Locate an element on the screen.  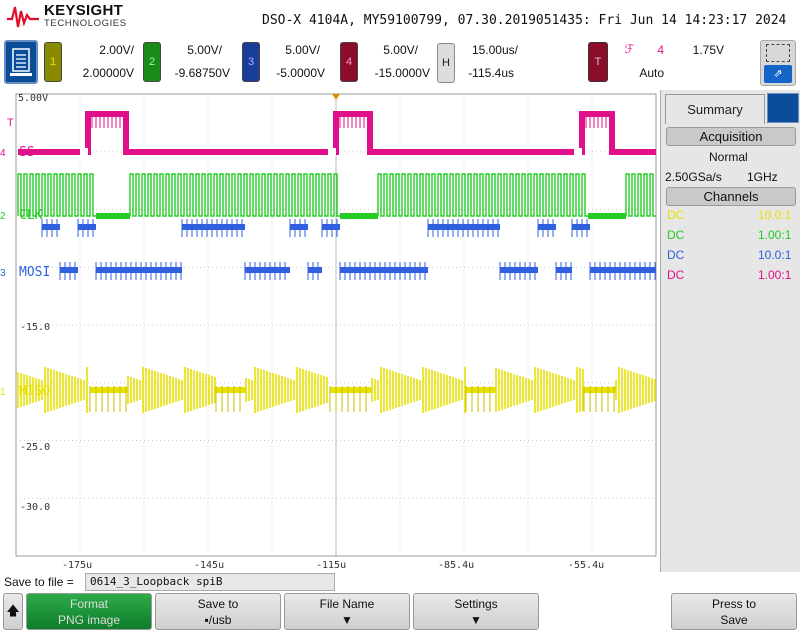
top-voltage-label: 5.00V is located at coordinates (33, 98).